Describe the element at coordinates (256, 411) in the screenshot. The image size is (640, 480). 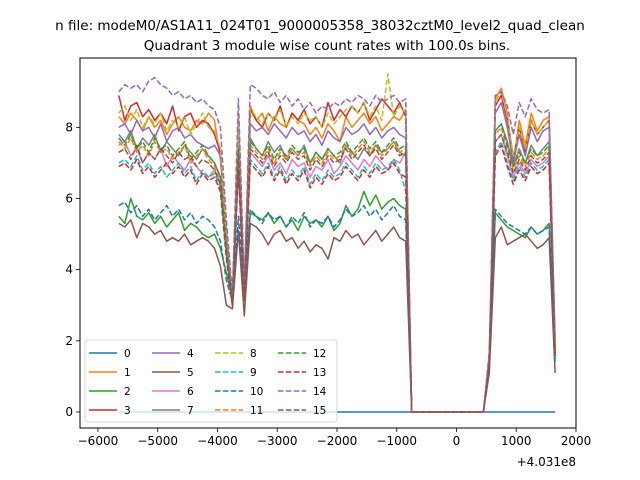
I see `legend-label: 11` at that location.